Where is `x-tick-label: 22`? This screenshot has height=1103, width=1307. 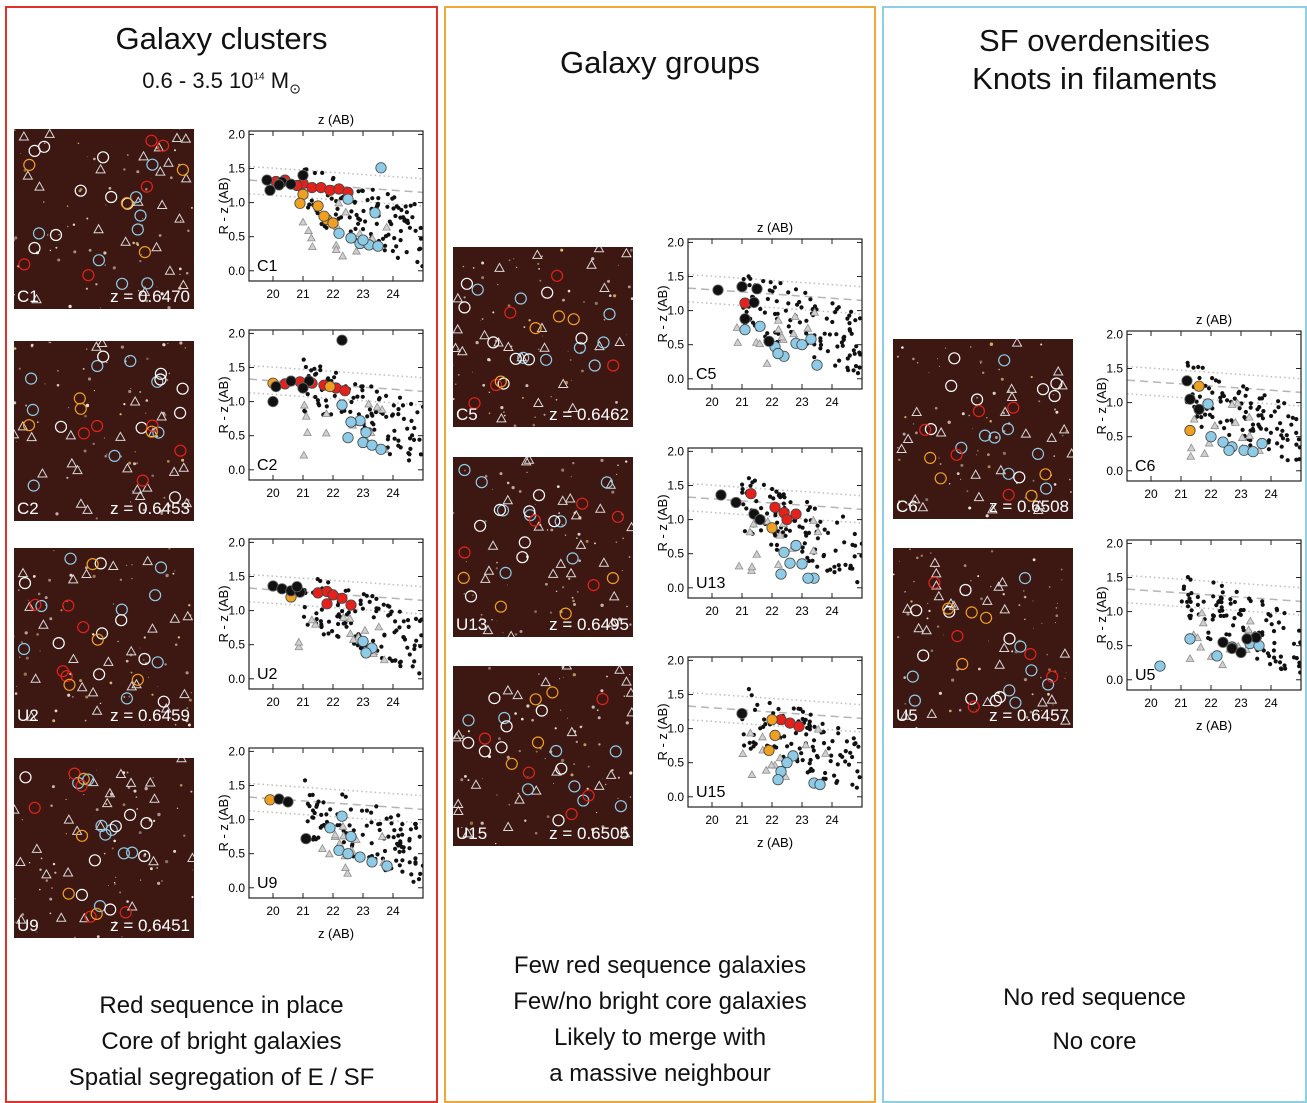
x-tick-label: 22 is located at coordinates (772, 611).